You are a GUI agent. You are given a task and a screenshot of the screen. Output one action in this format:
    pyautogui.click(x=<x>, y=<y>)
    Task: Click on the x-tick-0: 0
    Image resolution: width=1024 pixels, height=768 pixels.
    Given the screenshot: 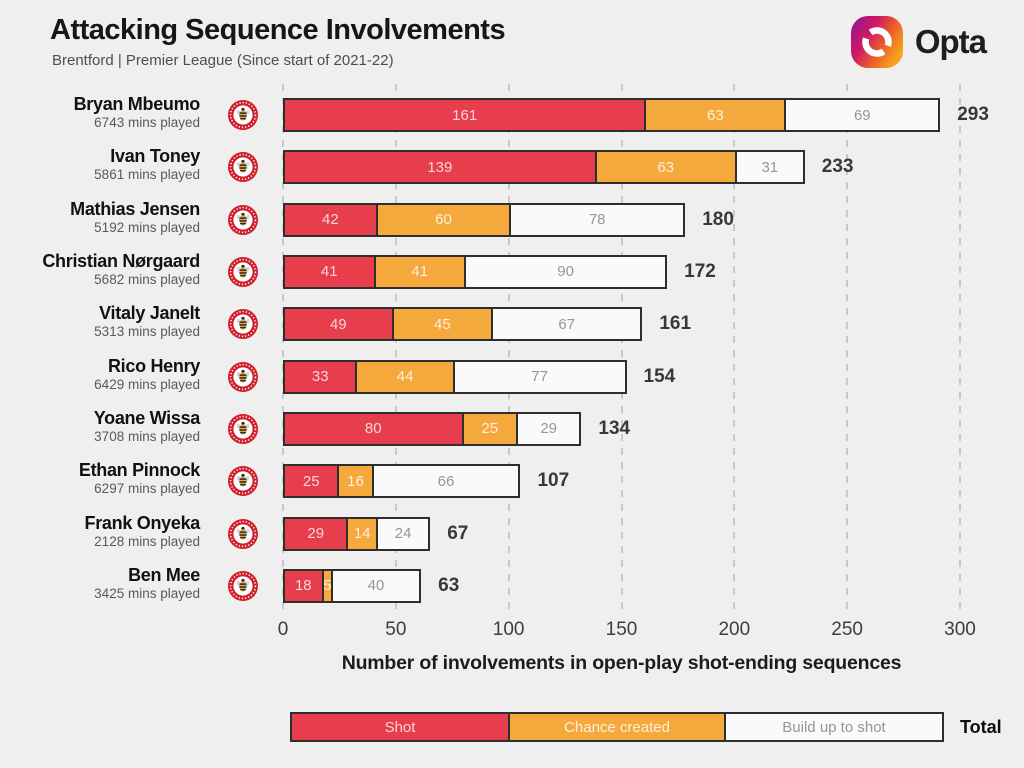 What is the action you would take?
    pyautogui.click(x=283, y=629)
    